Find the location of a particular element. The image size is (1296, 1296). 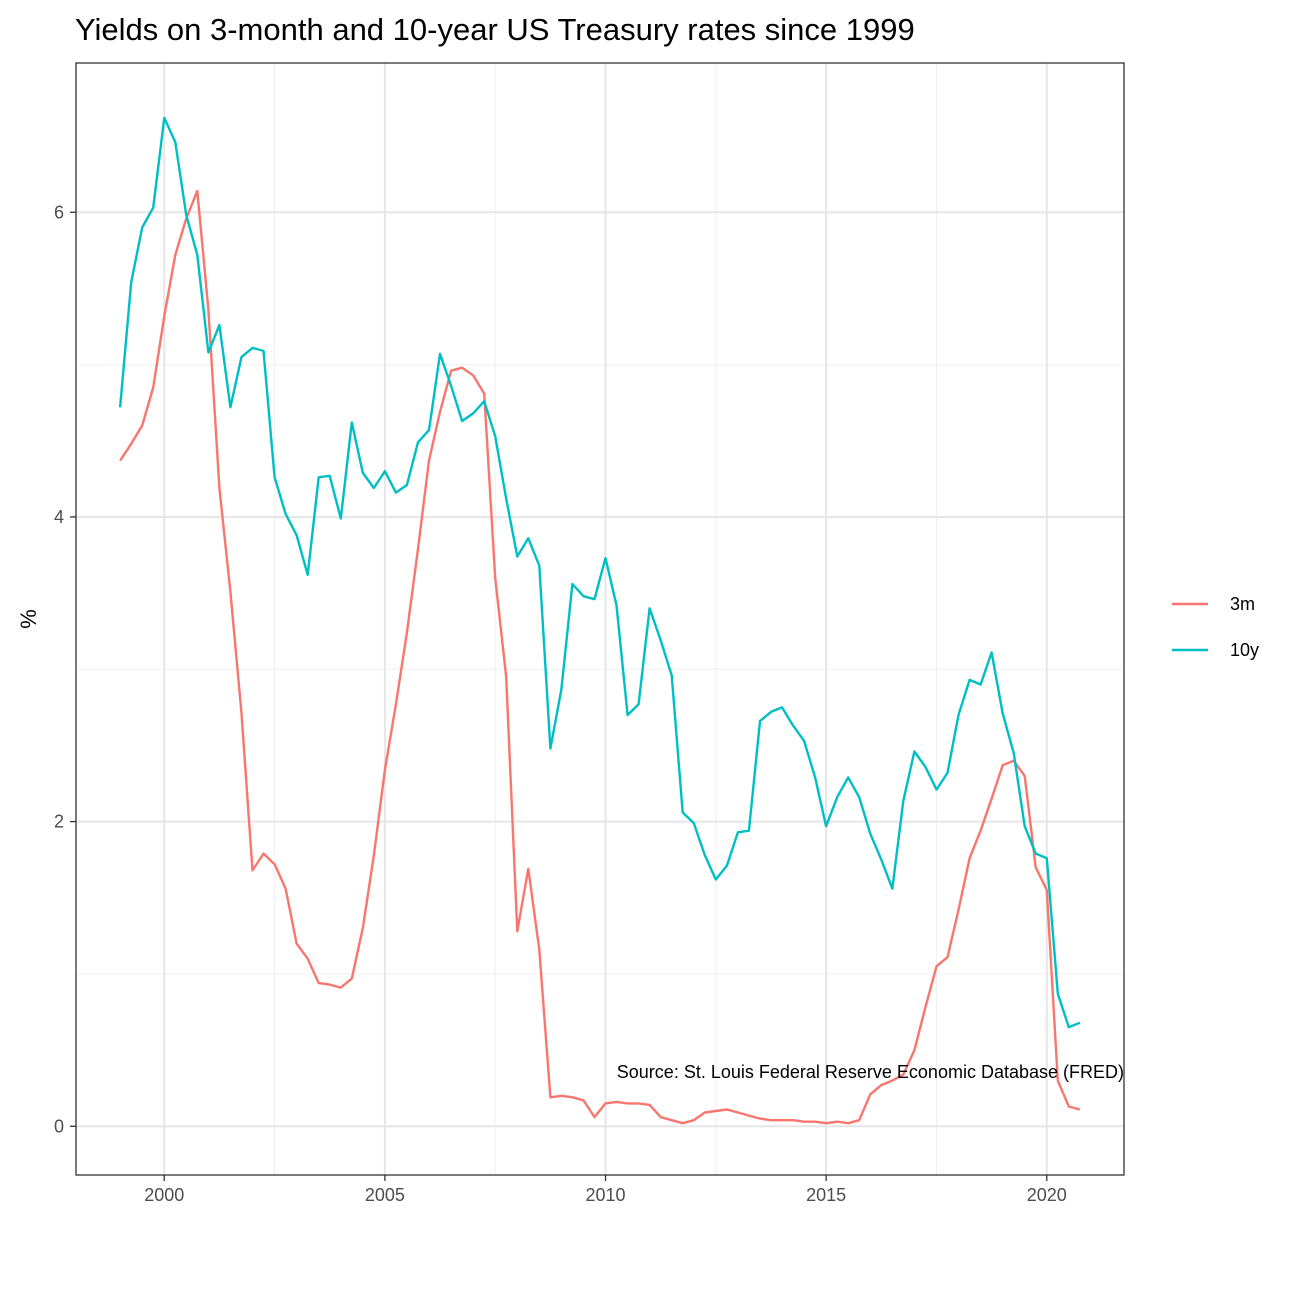

y-tick-label: 6 is located at coordinates (59, 212).